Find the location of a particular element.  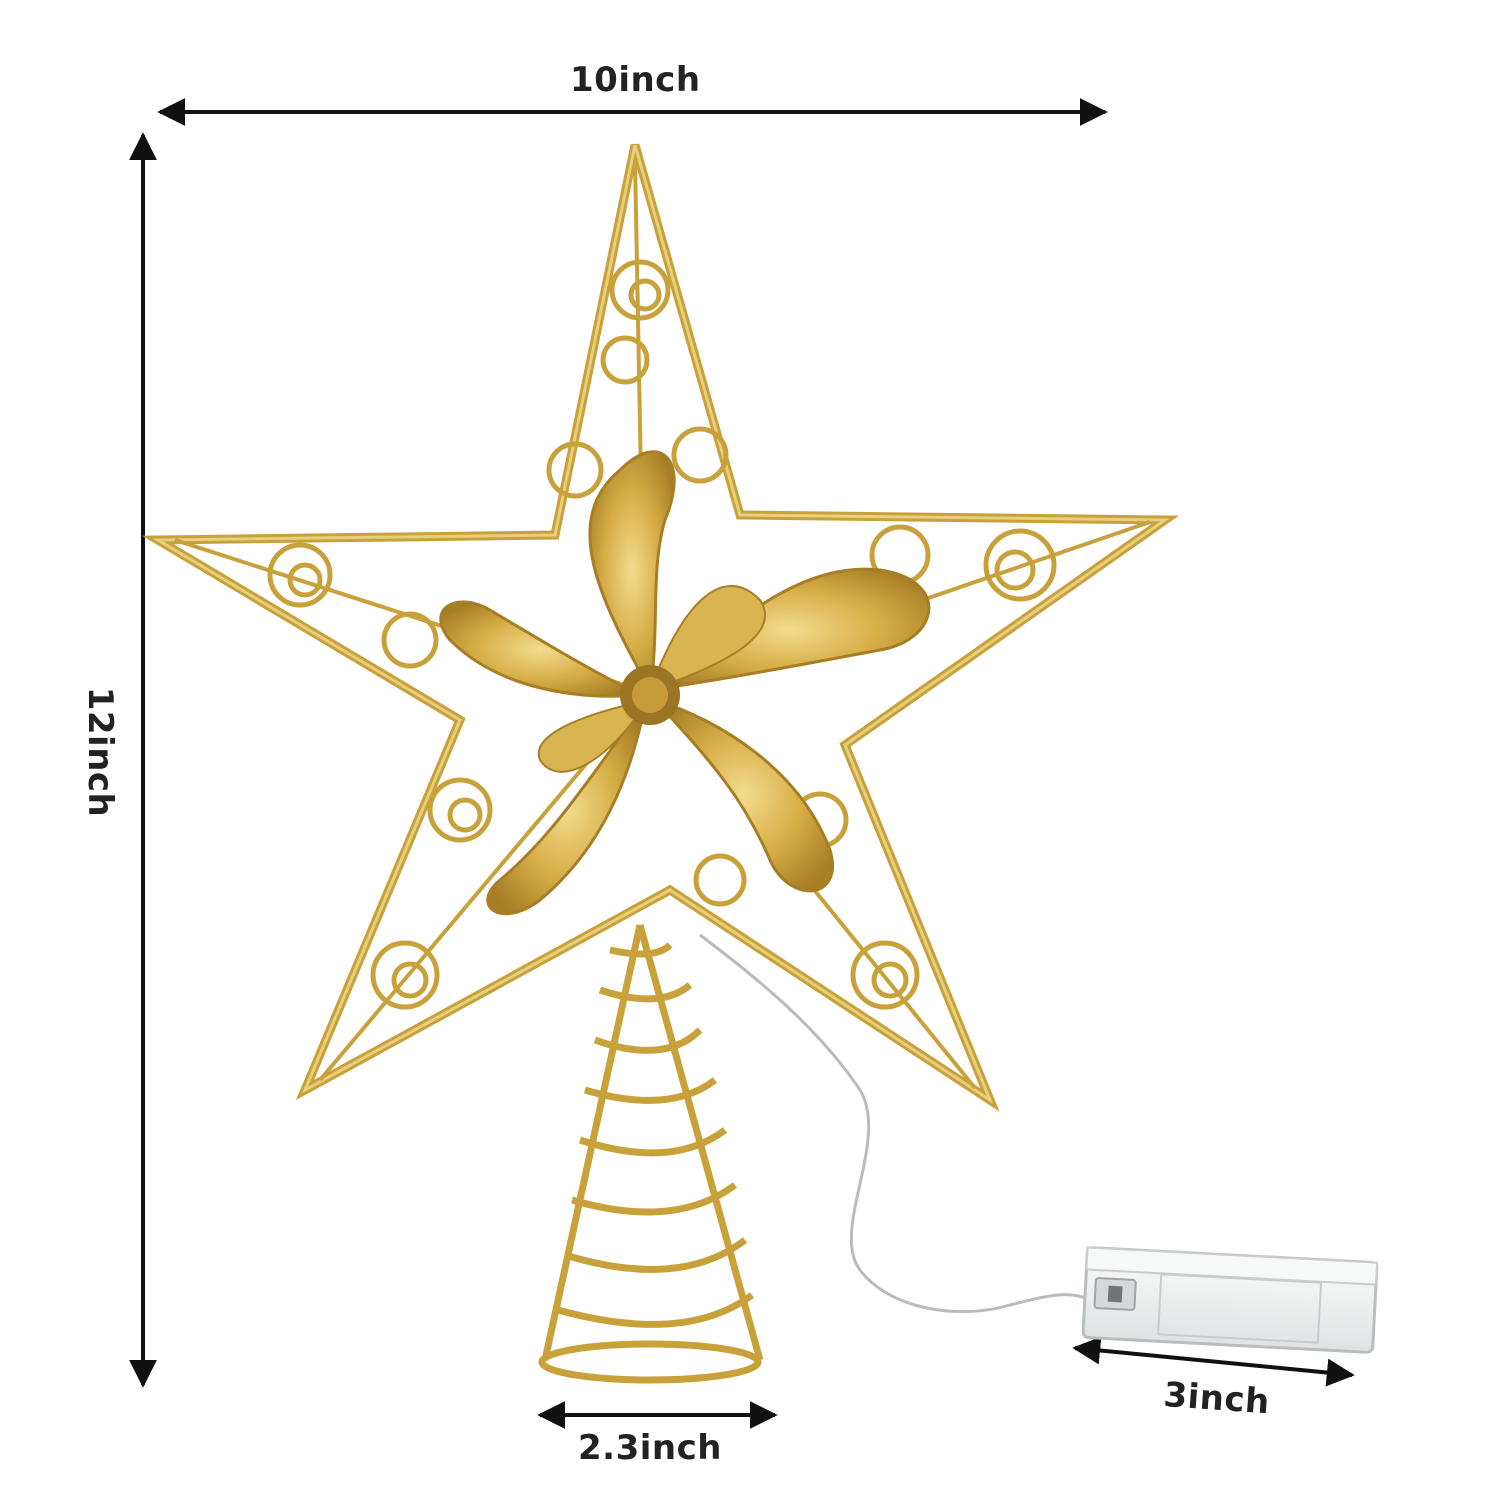

width-dimension-label: 10inch is located at coordinates (635, 80).